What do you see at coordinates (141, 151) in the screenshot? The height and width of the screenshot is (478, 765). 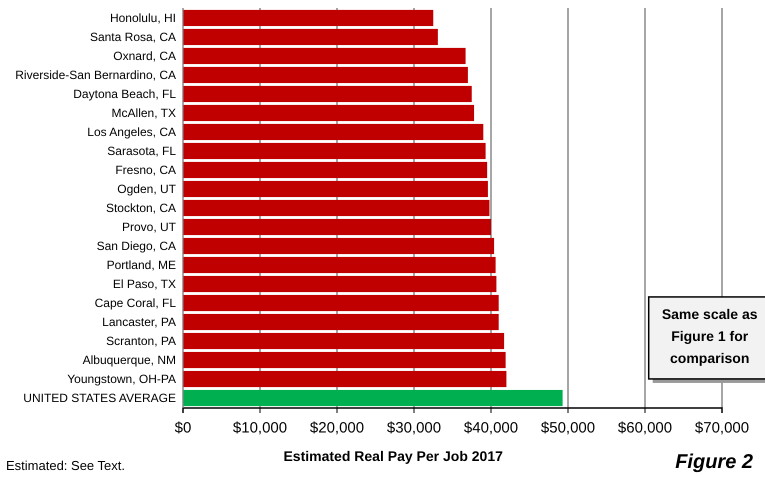 I see `y-tick-label: Sarasota, FL` at bounding box center [141, 151].